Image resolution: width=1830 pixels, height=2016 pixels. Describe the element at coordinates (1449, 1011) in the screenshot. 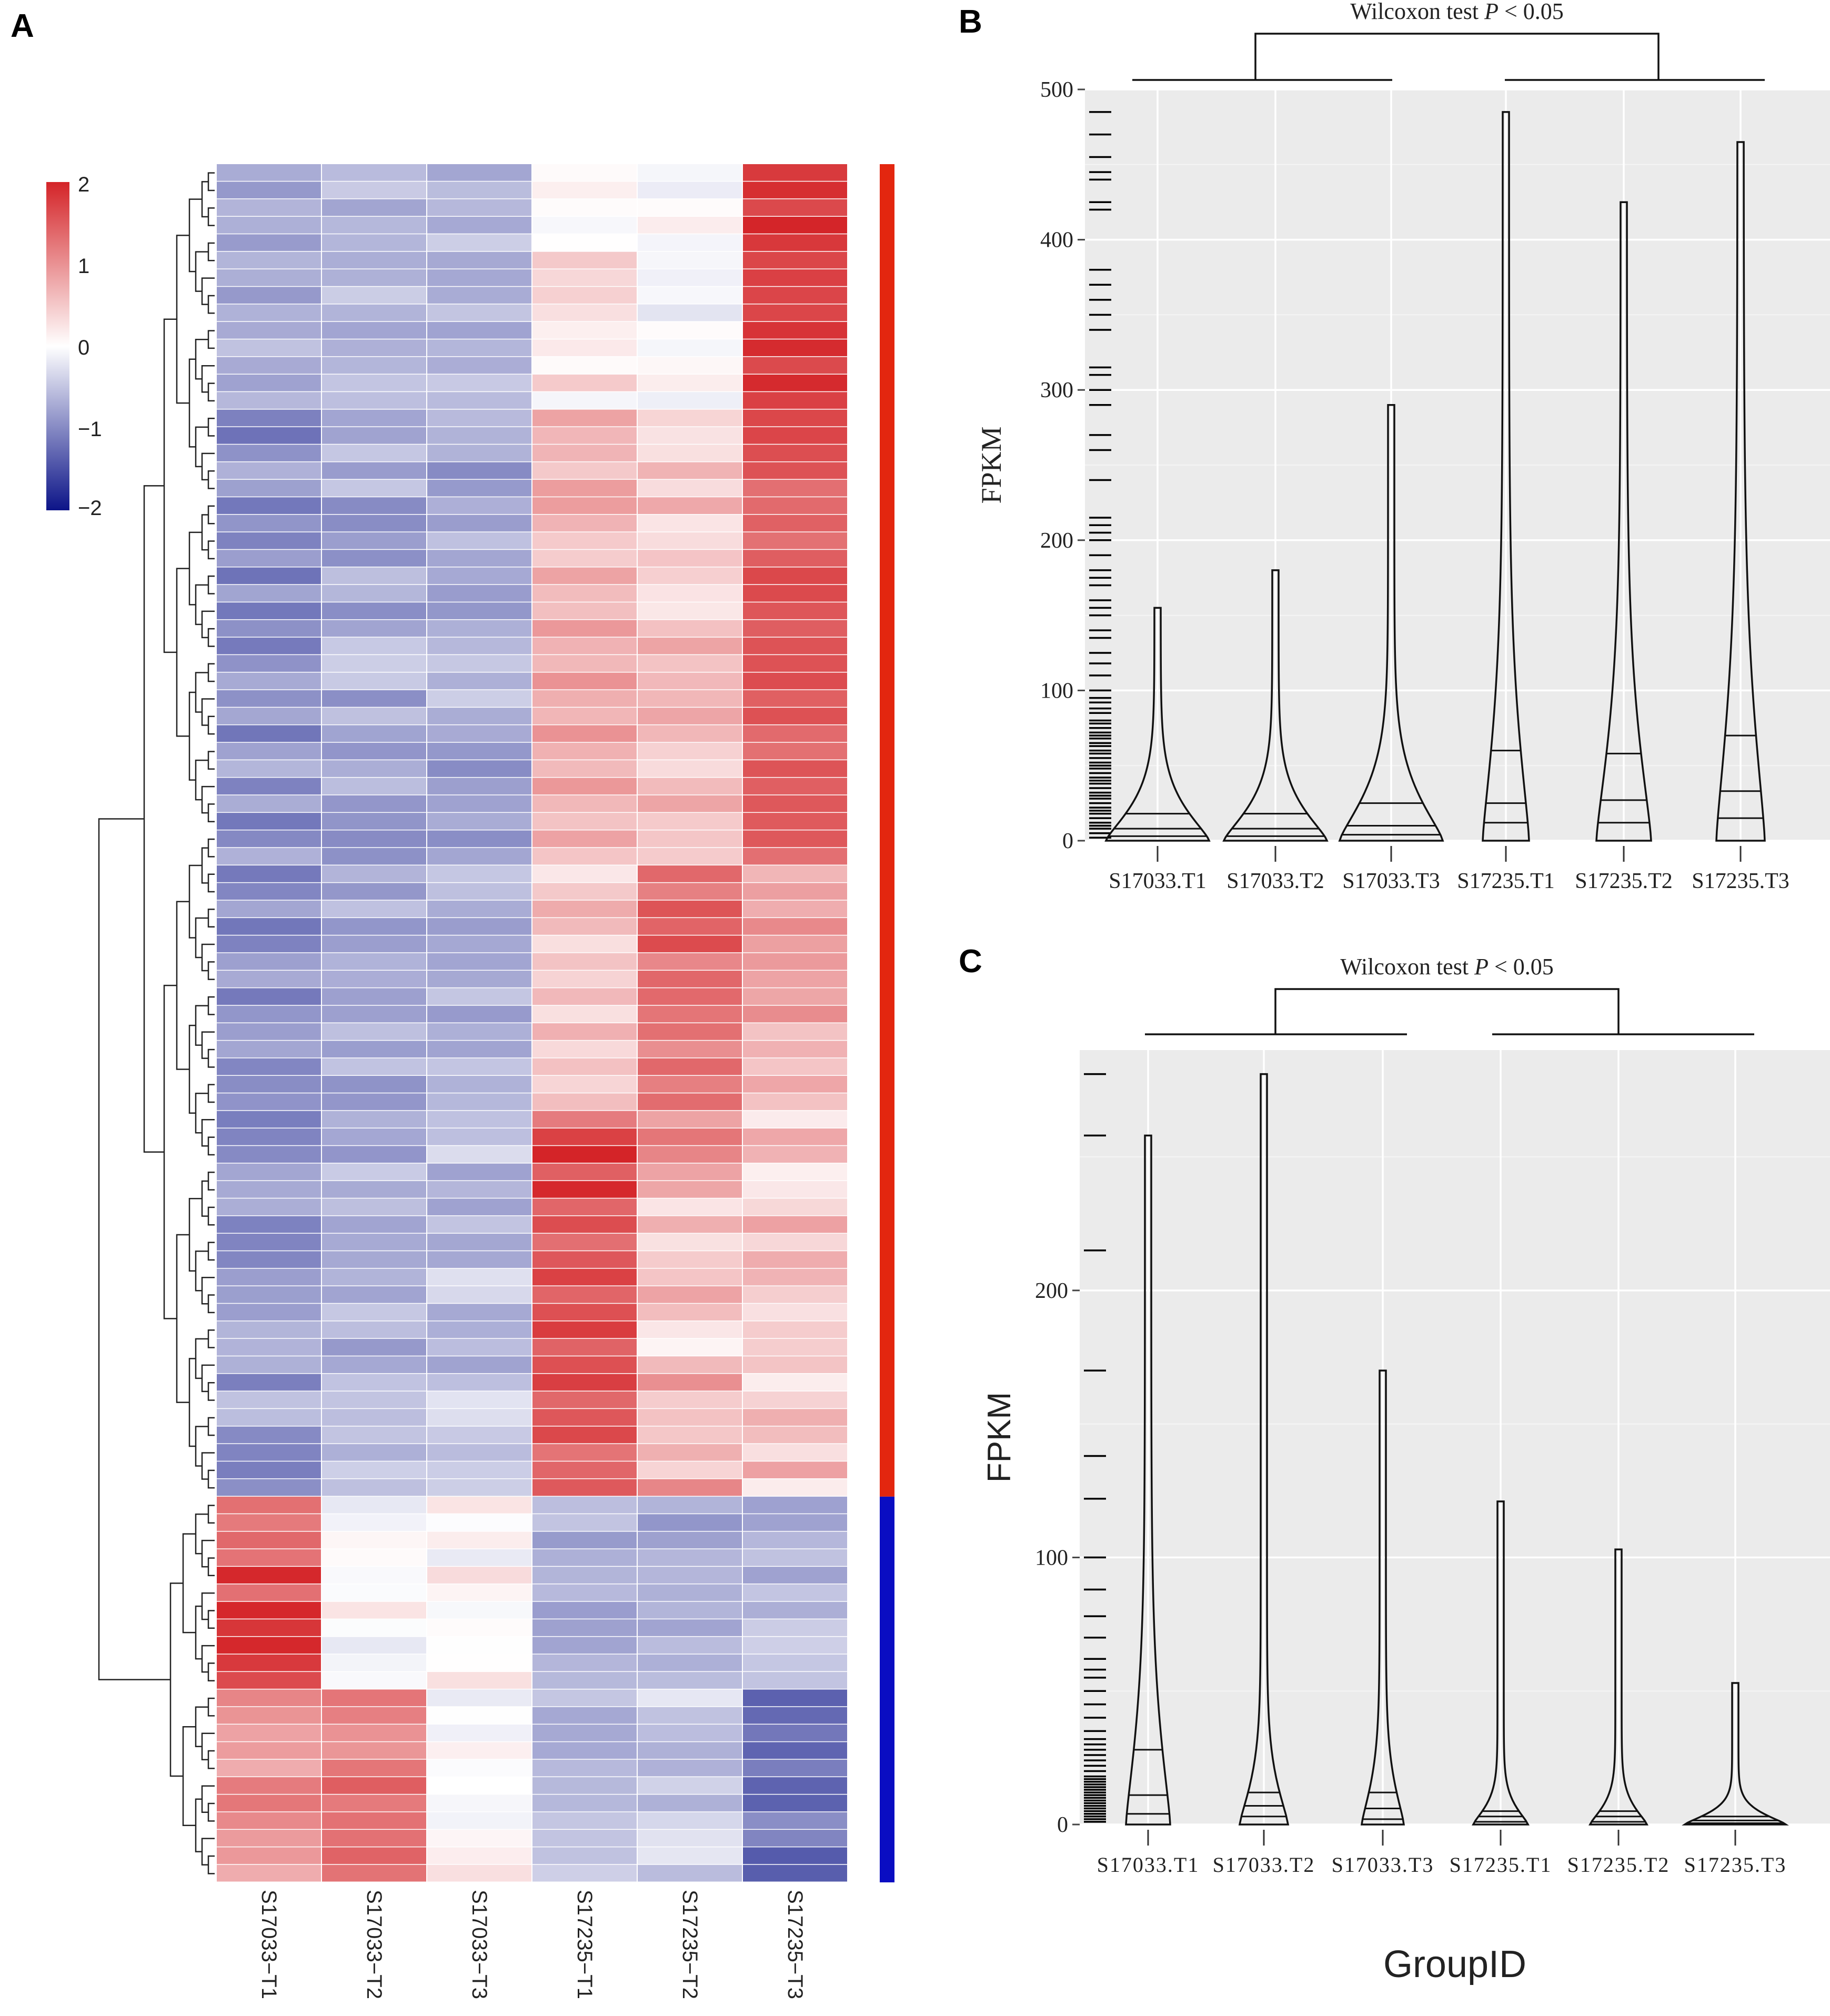

I see `significance-bracket` at that location.